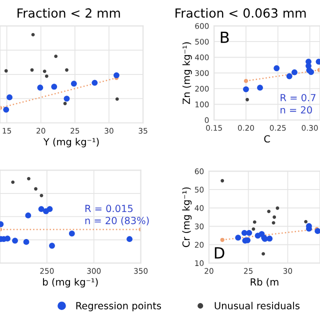  Describe the element at coordinates (119, 307) in the screenshot. I see `legend-label: Regression points` at that location.